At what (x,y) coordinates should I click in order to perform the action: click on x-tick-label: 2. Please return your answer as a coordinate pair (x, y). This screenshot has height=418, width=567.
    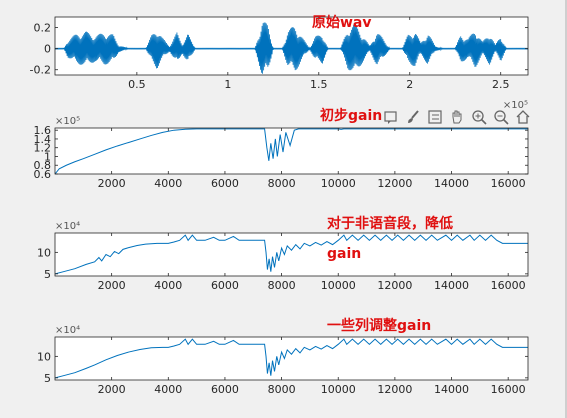
    Looking at the image, I should click on (409, 84).